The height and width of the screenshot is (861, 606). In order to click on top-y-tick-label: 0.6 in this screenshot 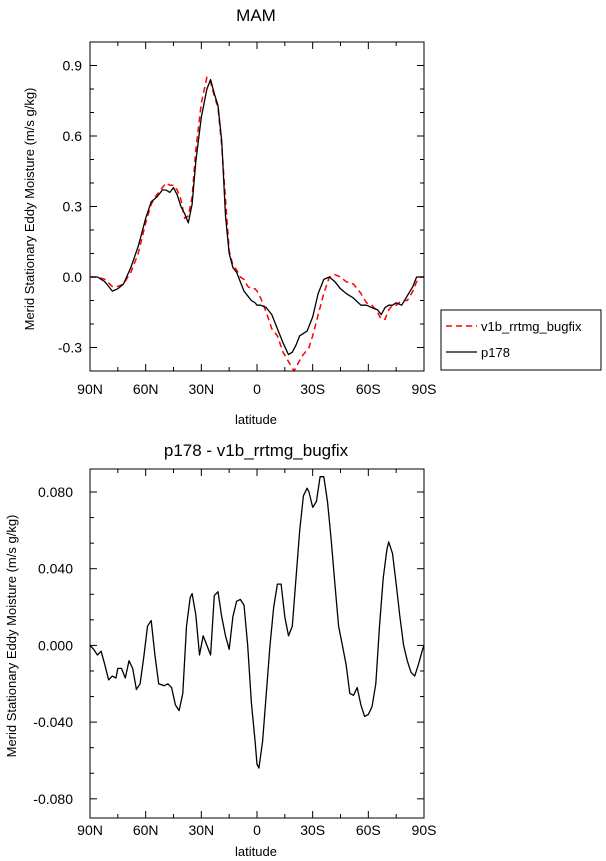, I will do `click(73, 136)`.